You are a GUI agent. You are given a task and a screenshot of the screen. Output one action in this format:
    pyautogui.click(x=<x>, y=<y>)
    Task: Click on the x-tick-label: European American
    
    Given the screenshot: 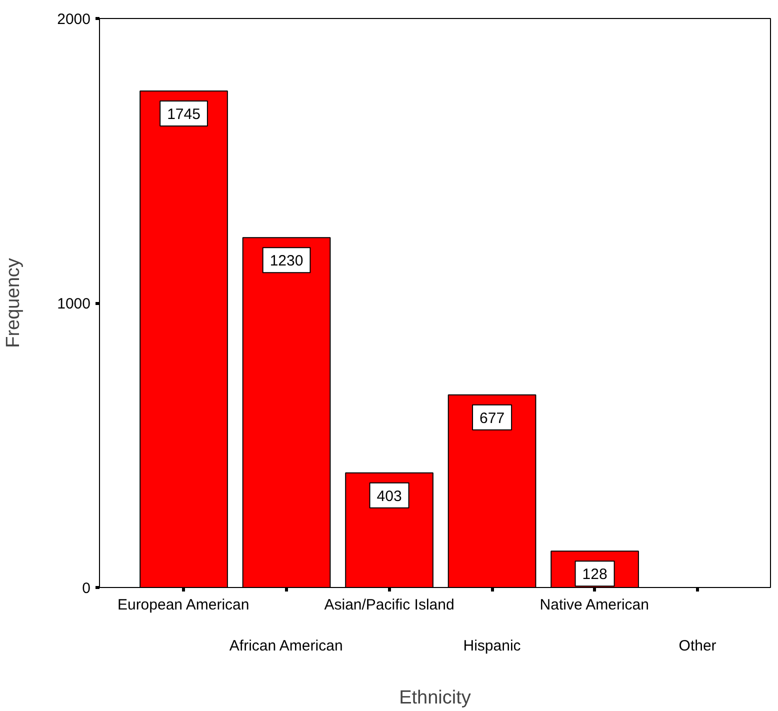 What is the action you would take?
    pyautogui.click(x=183, y=605)
    